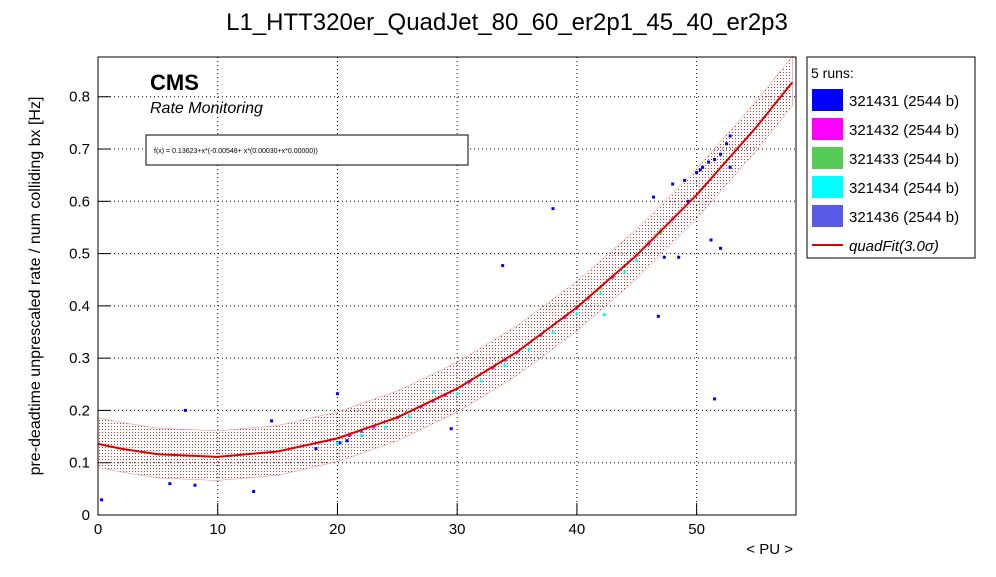 The height and width of the screenshot is (577, 996). What do you see at coordinates (79, 410) in the screenshot?
I see `y-tick-label: 0.2` at bounding box center [79, 410].